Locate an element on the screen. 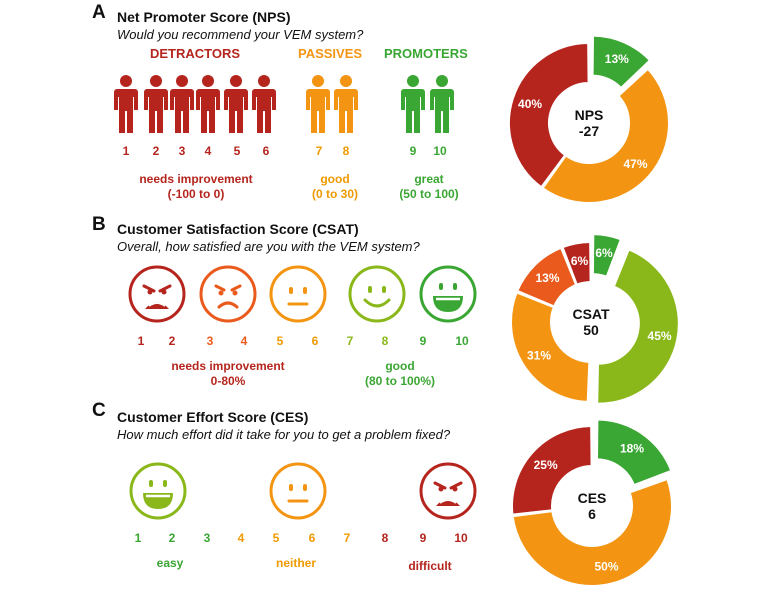 This screenshot has height=595, width=768. csat-donut-center-label-0: CSAT is located at coordinates (591, 314).